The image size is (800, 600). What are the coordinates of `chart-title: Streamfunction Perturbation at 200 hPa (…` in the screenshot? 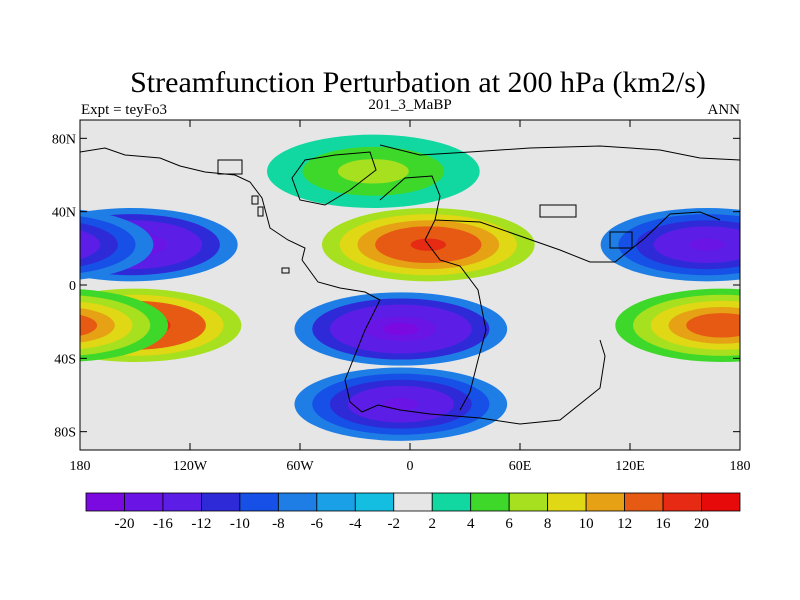 It's located at (418, 82).